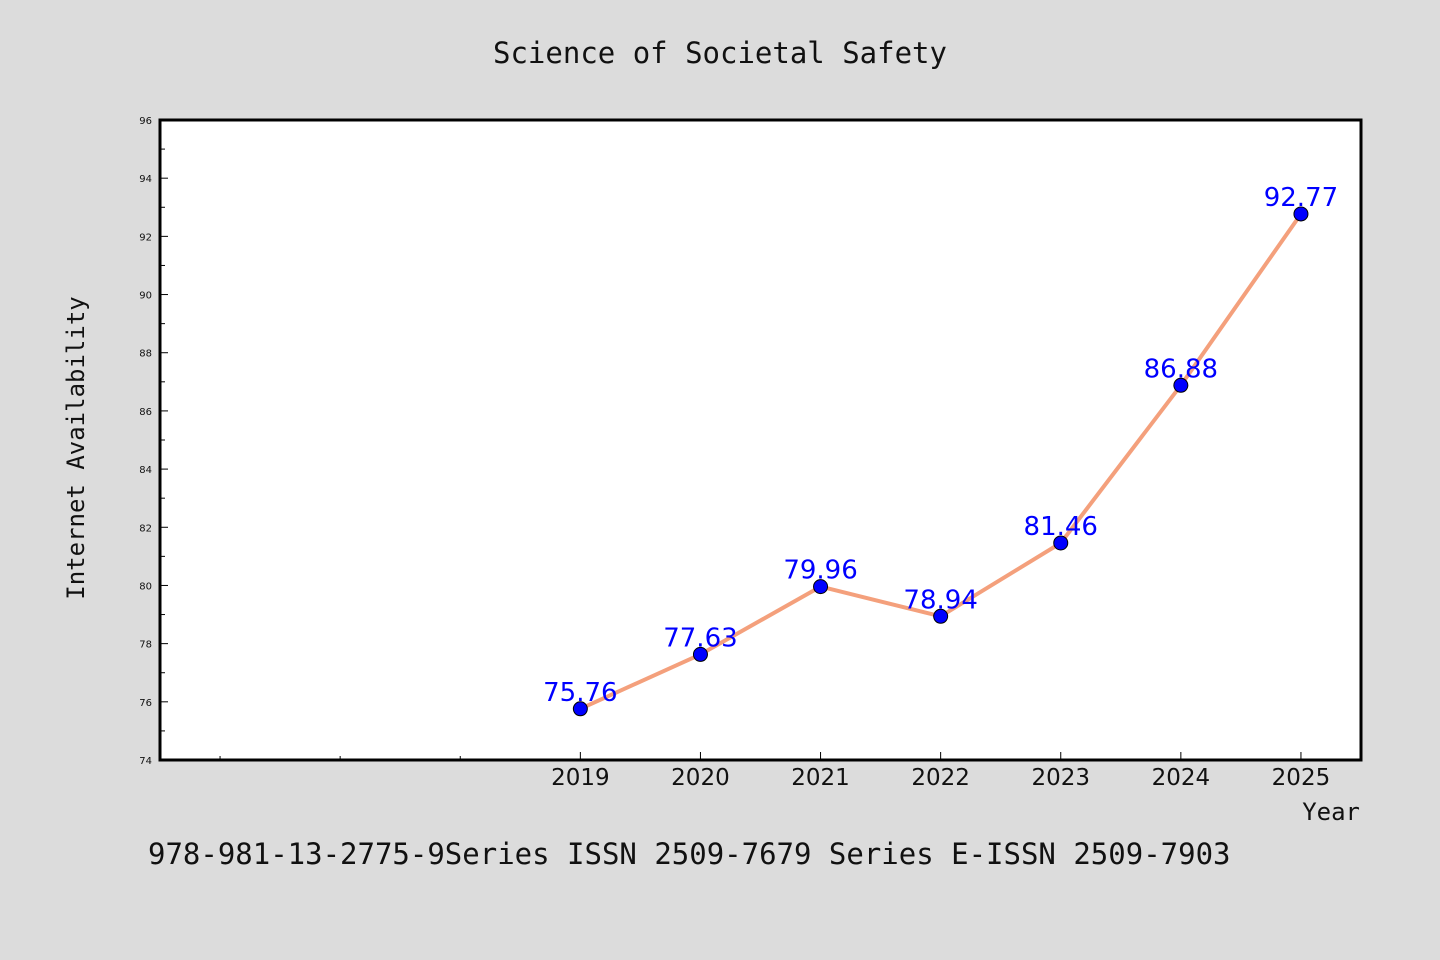 This screenshot has width=1440, height=960. Describe the element at coordinates (145, 703) in the screenshot. I see `y-tick-label: 76` at that location.